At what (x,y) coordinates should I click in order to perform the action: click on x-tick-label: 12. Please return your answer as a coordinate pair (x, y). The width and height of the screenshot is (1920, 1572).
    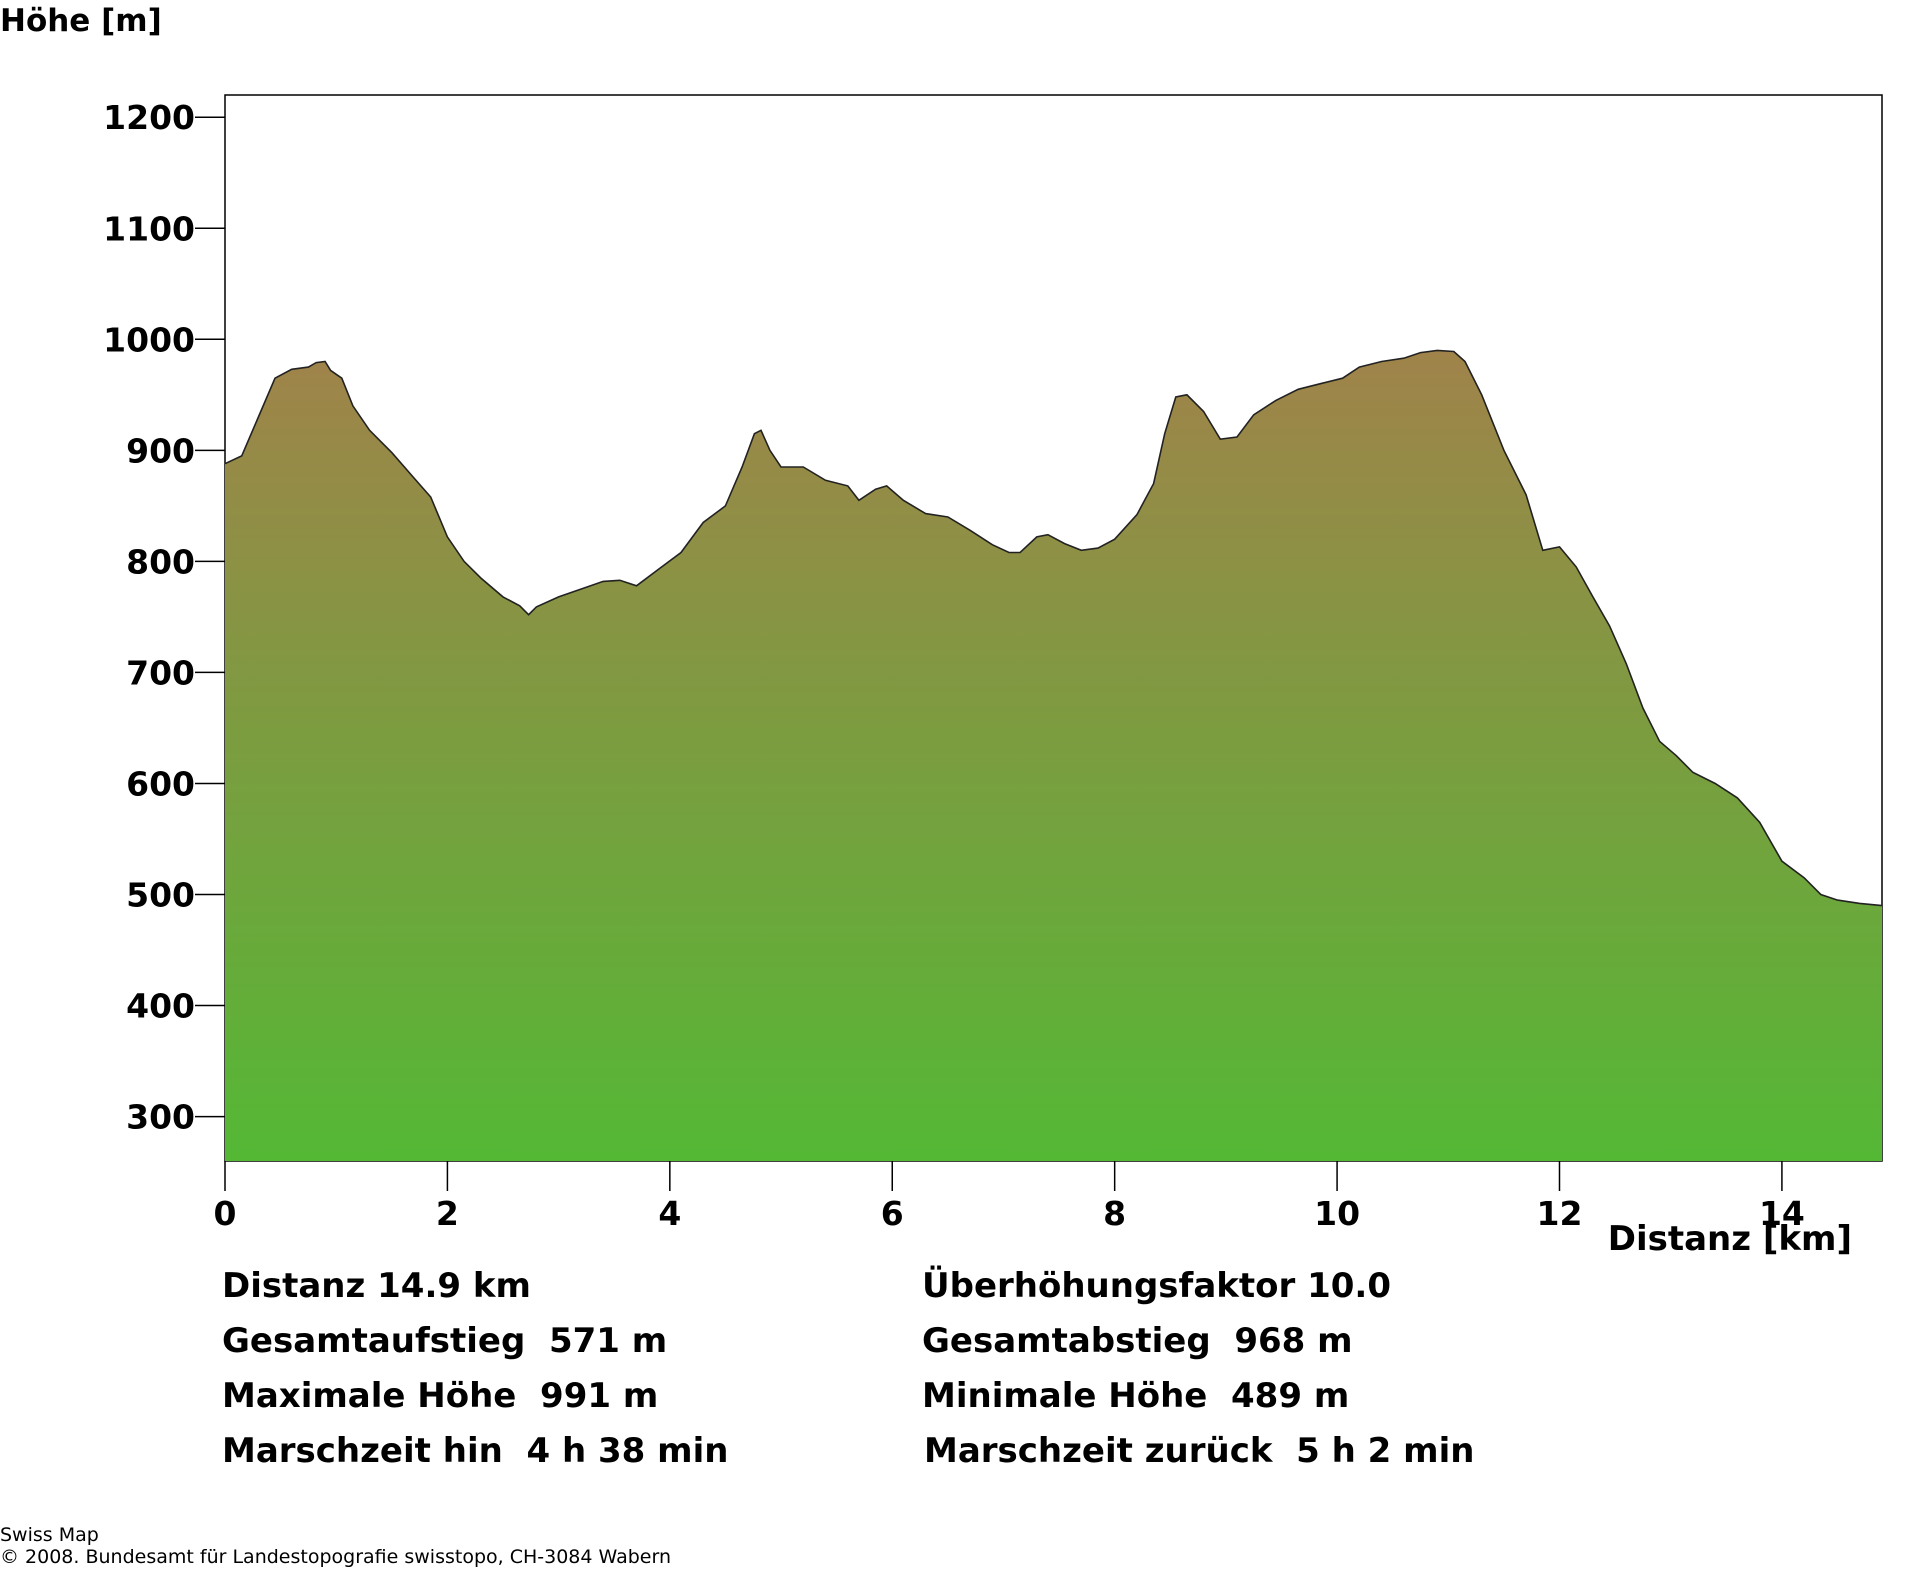
    Looking at the image, I should click on (1560, 1213).